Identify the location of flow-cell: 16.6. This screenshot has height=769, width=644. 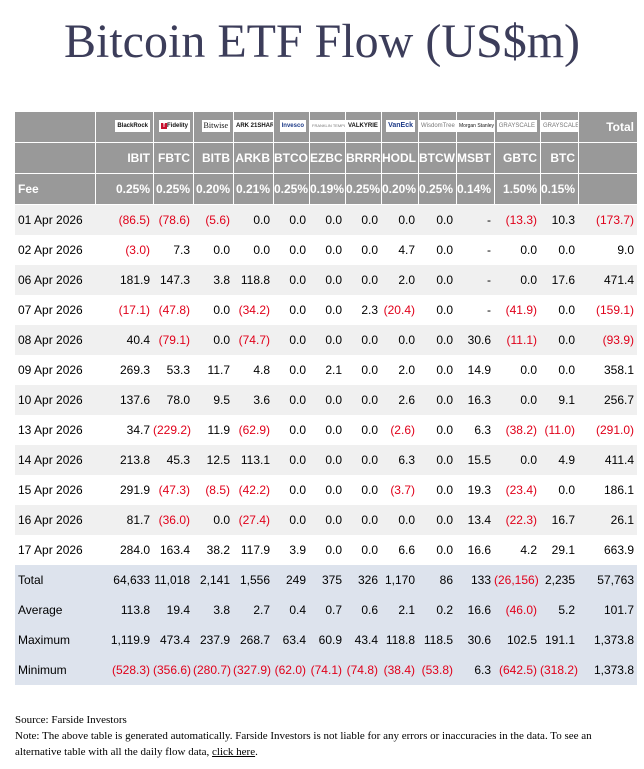
(475, 550).